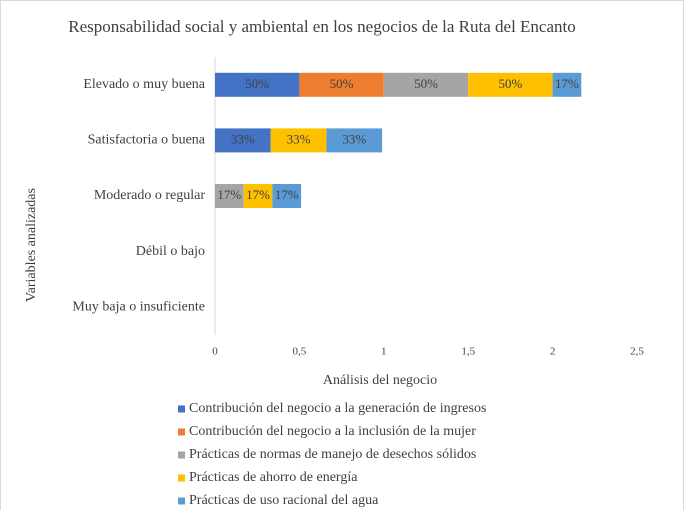 This screenshot has height=510, width=684. What do you see at coordinates (384, 352) in the screenshot?
I see `x-tick-label: 1` at bounding box center [384, 352].